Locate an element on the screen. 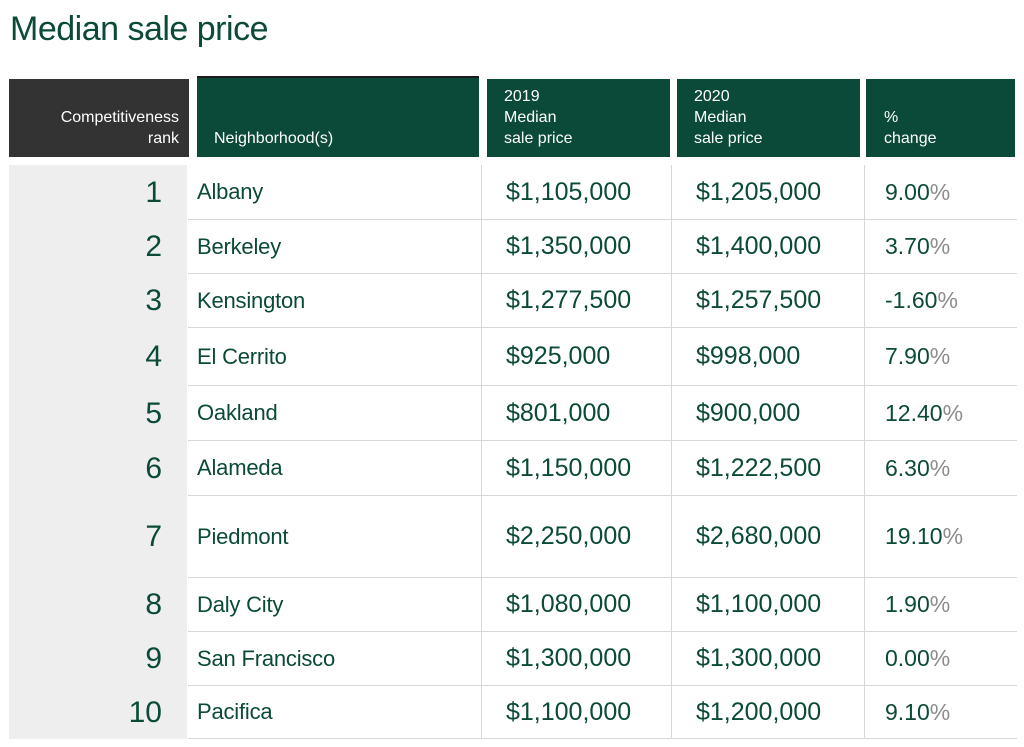 Image resolution: width=1024 pixels, height=747 pixels. rank-number: 1 is located at coordinates (153, 192).